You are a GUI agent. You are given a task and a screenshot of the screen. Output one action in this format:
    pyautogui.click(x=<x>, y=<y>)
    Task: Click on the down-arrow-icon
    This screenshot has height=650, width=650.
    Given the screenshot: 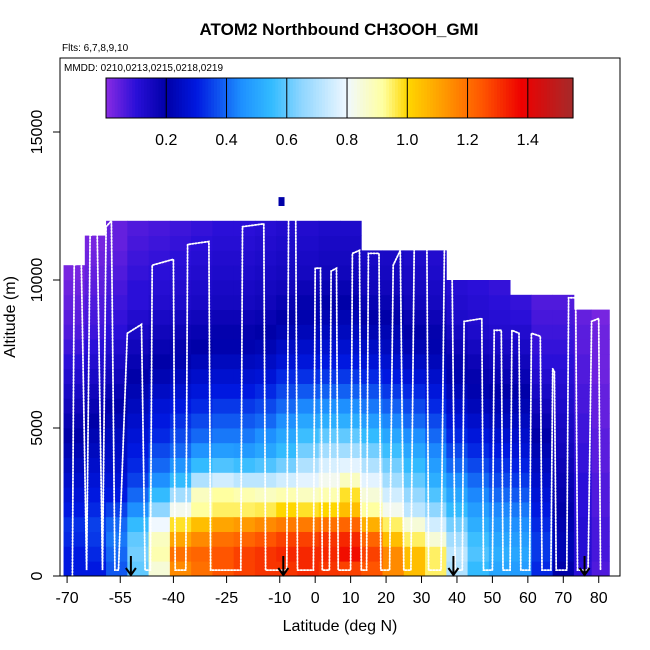 What is the action you would take?
    pyautogui.click(x=283, y=566)
    